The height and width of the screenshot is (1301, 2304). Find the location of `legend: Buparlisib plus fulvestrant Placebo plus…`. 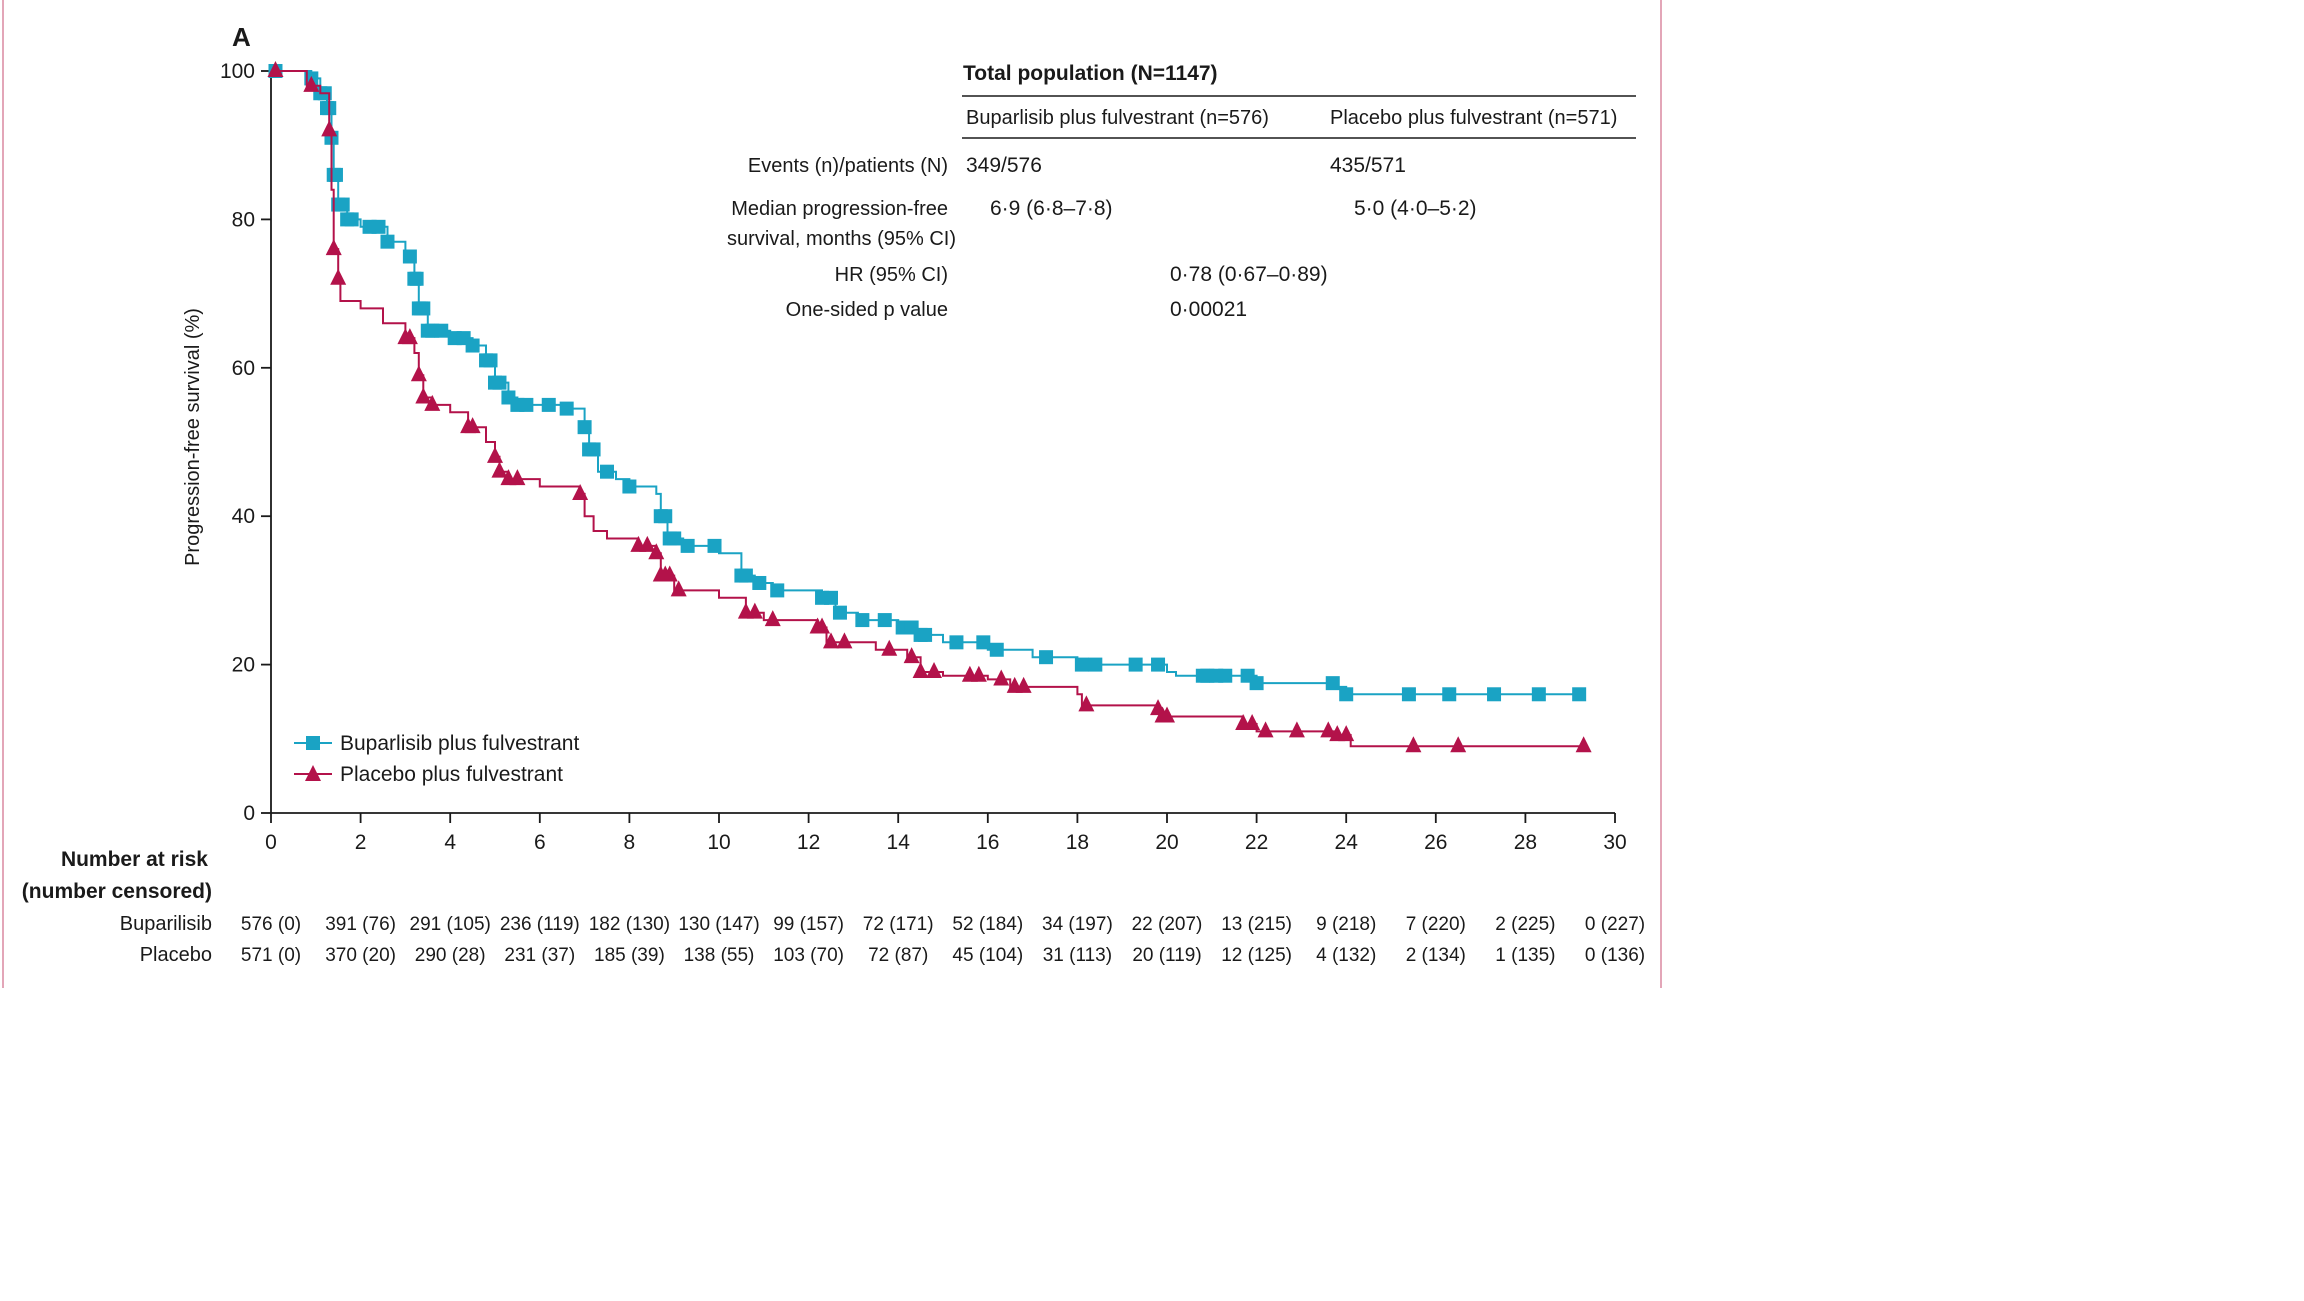

legend: Buparlisib plus fulvestrant Placebo plus… is located at coordinates (436, 759).